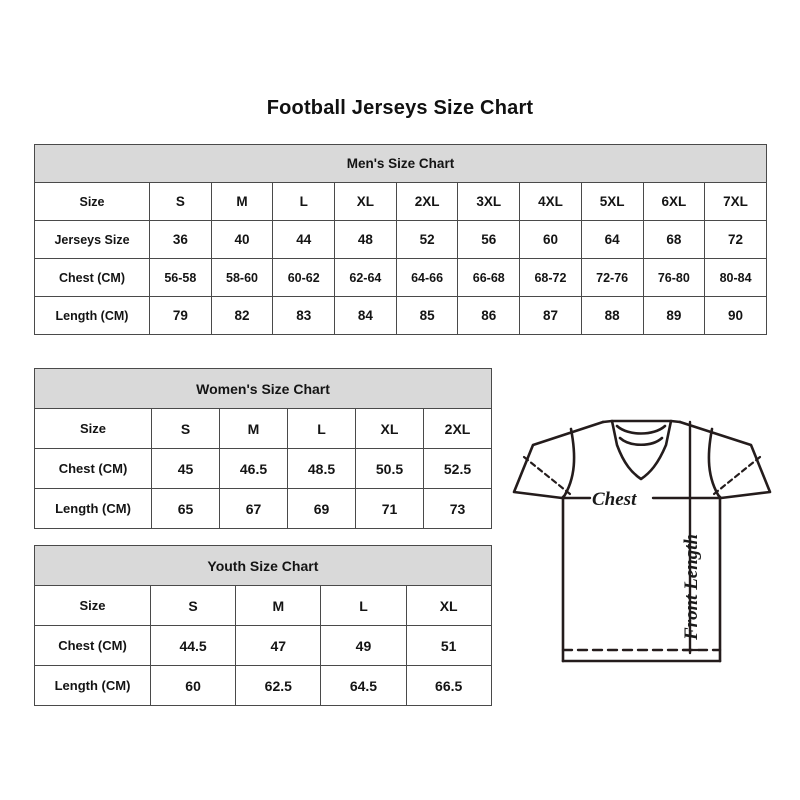 The width and height of the screenshot is (800, 800). What do you see at coordinates (193, 645) in the screenshot?
I see `cell: 44.5` at bounding box center [193, 645].